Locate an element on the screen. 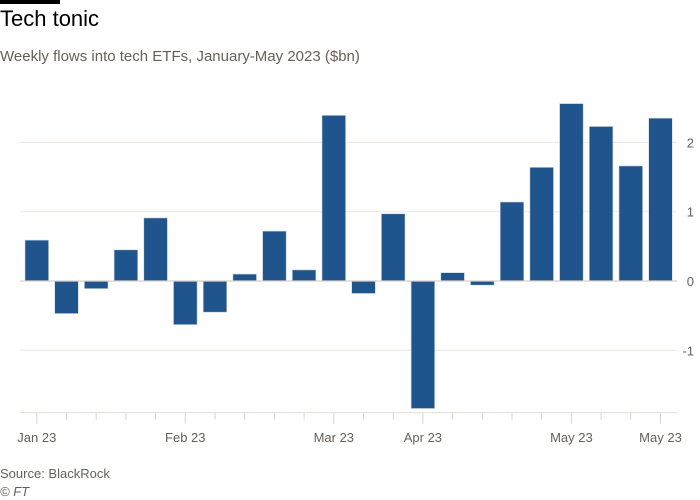 The image size is (700, 500). x-tick-label: Mar 23 is located at coordinates (334, 437).